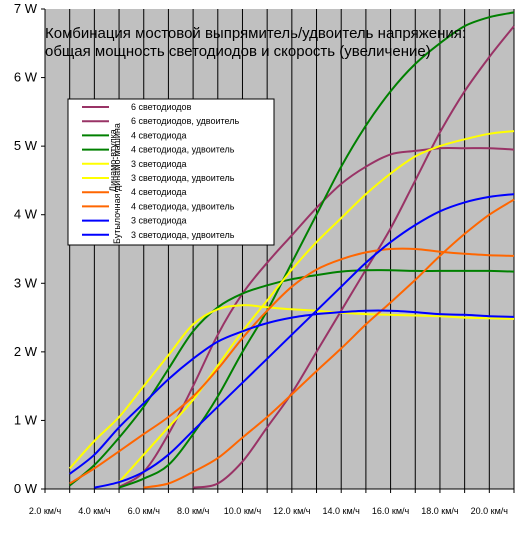 The width and height of the screenshot is (529, 536). I want to click on legend-label-2: 6 светодиодов, удвоитель, so click(185, 121).